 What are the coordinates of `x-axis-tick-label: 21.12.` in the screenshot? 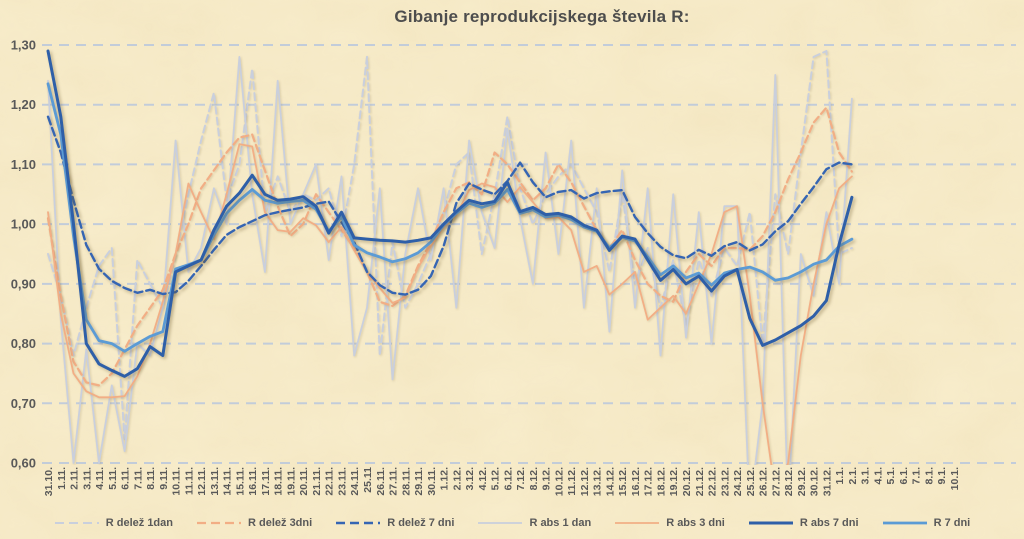 It's located at (700, 481).